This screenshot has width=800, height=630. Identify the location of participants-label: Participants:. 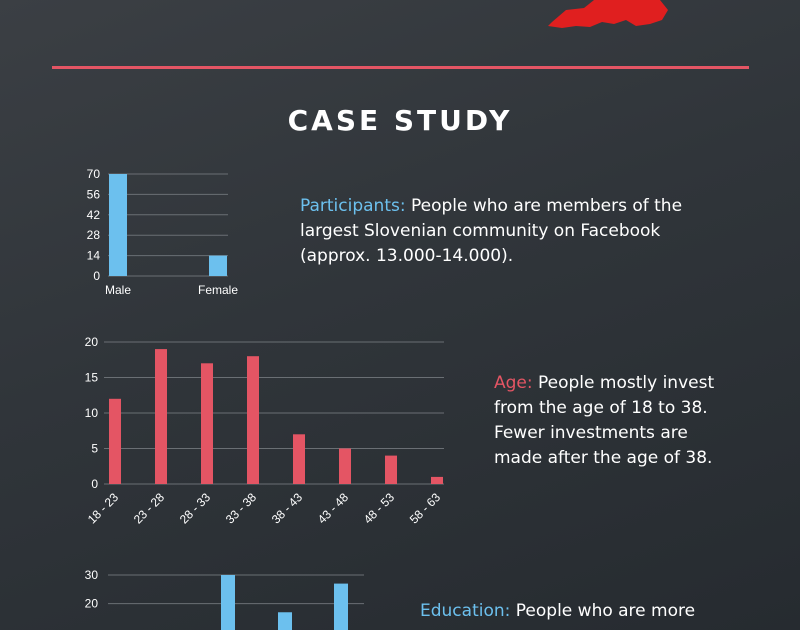
(353, 206).